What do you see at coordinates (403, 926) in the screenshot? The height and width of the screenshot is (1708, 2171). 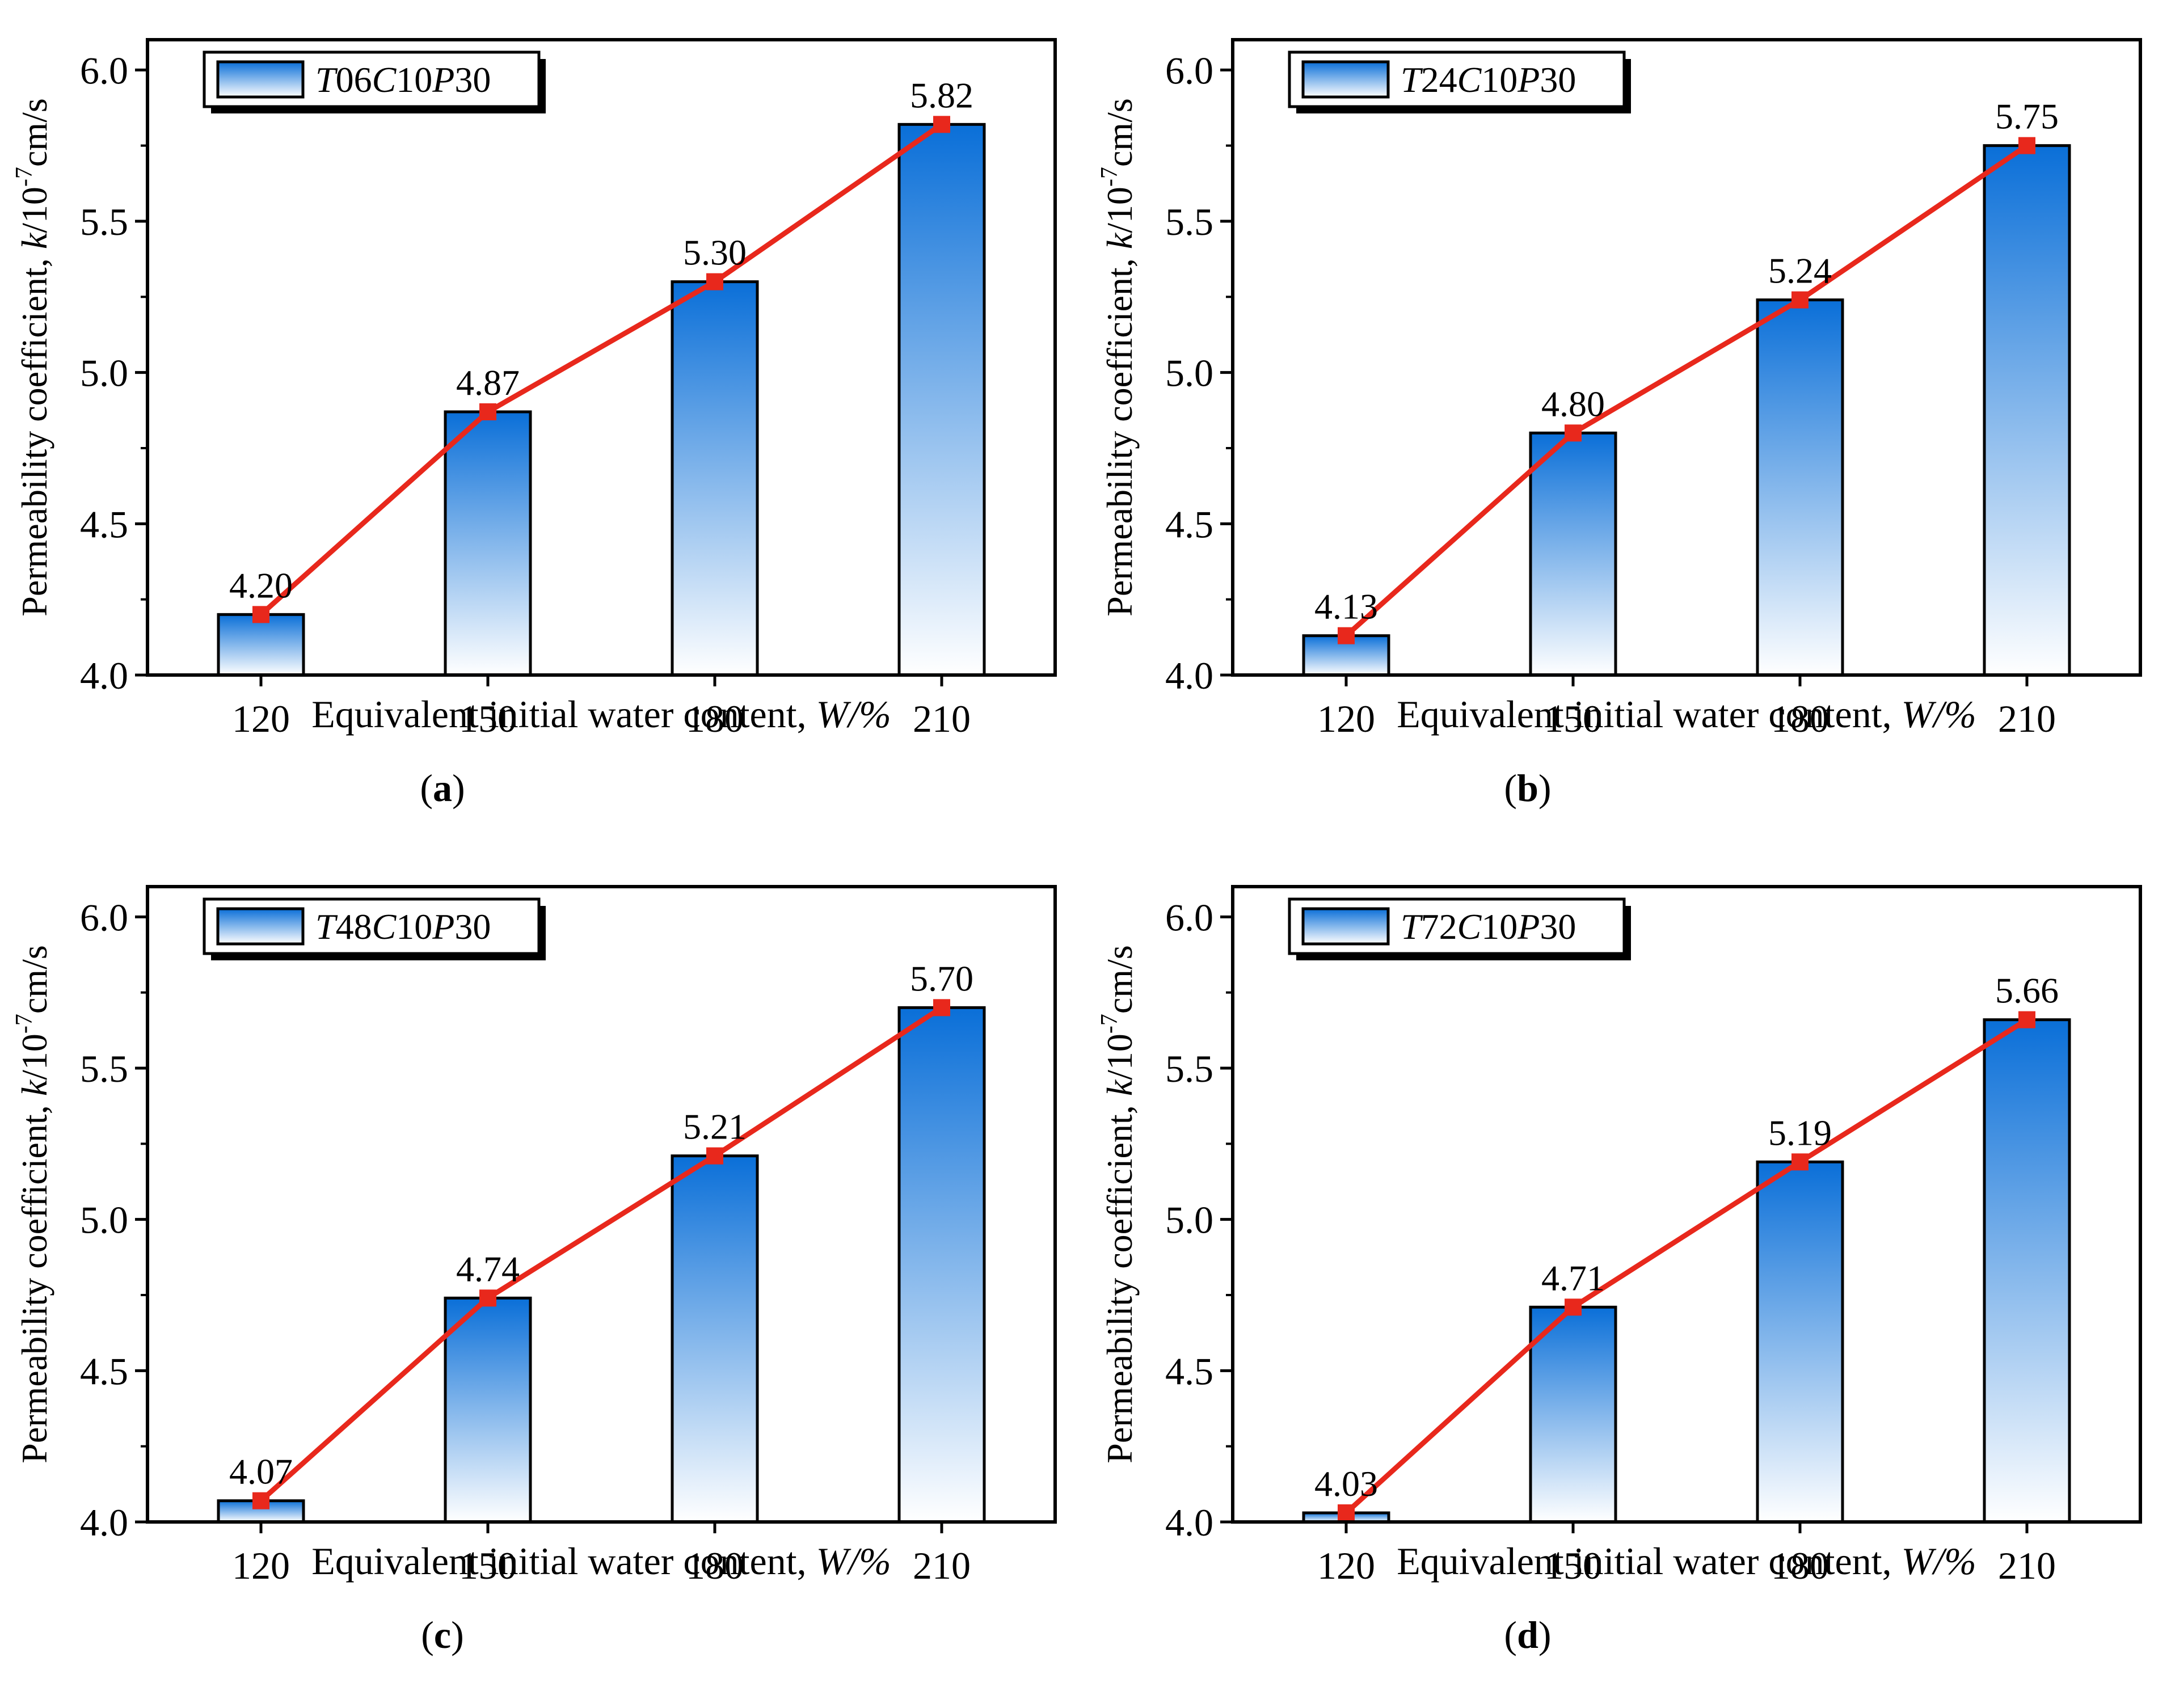 I see `legend-label: T48C10P30` at bounding box center [403, 926].